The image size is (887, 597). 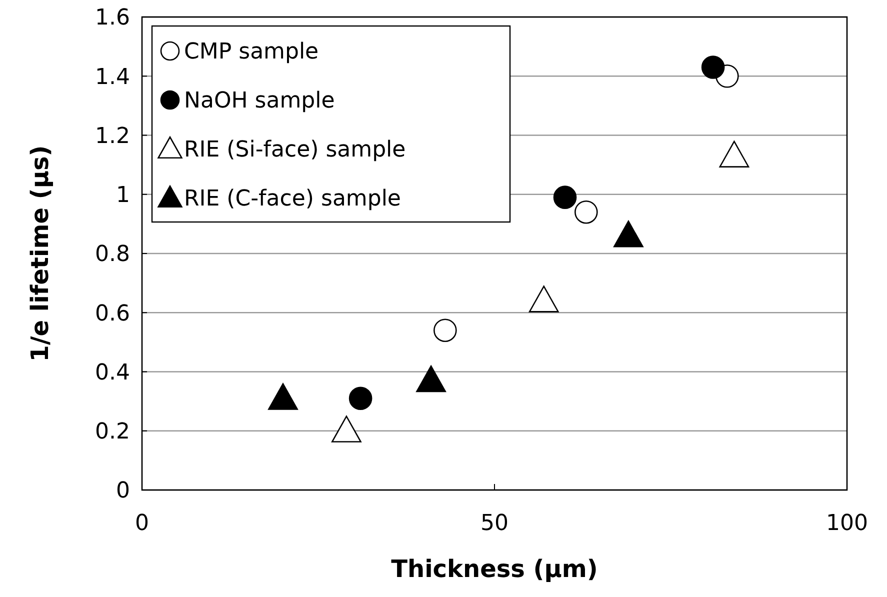 I want to click on x-tick-label: 100, so click(x=847, y=523).